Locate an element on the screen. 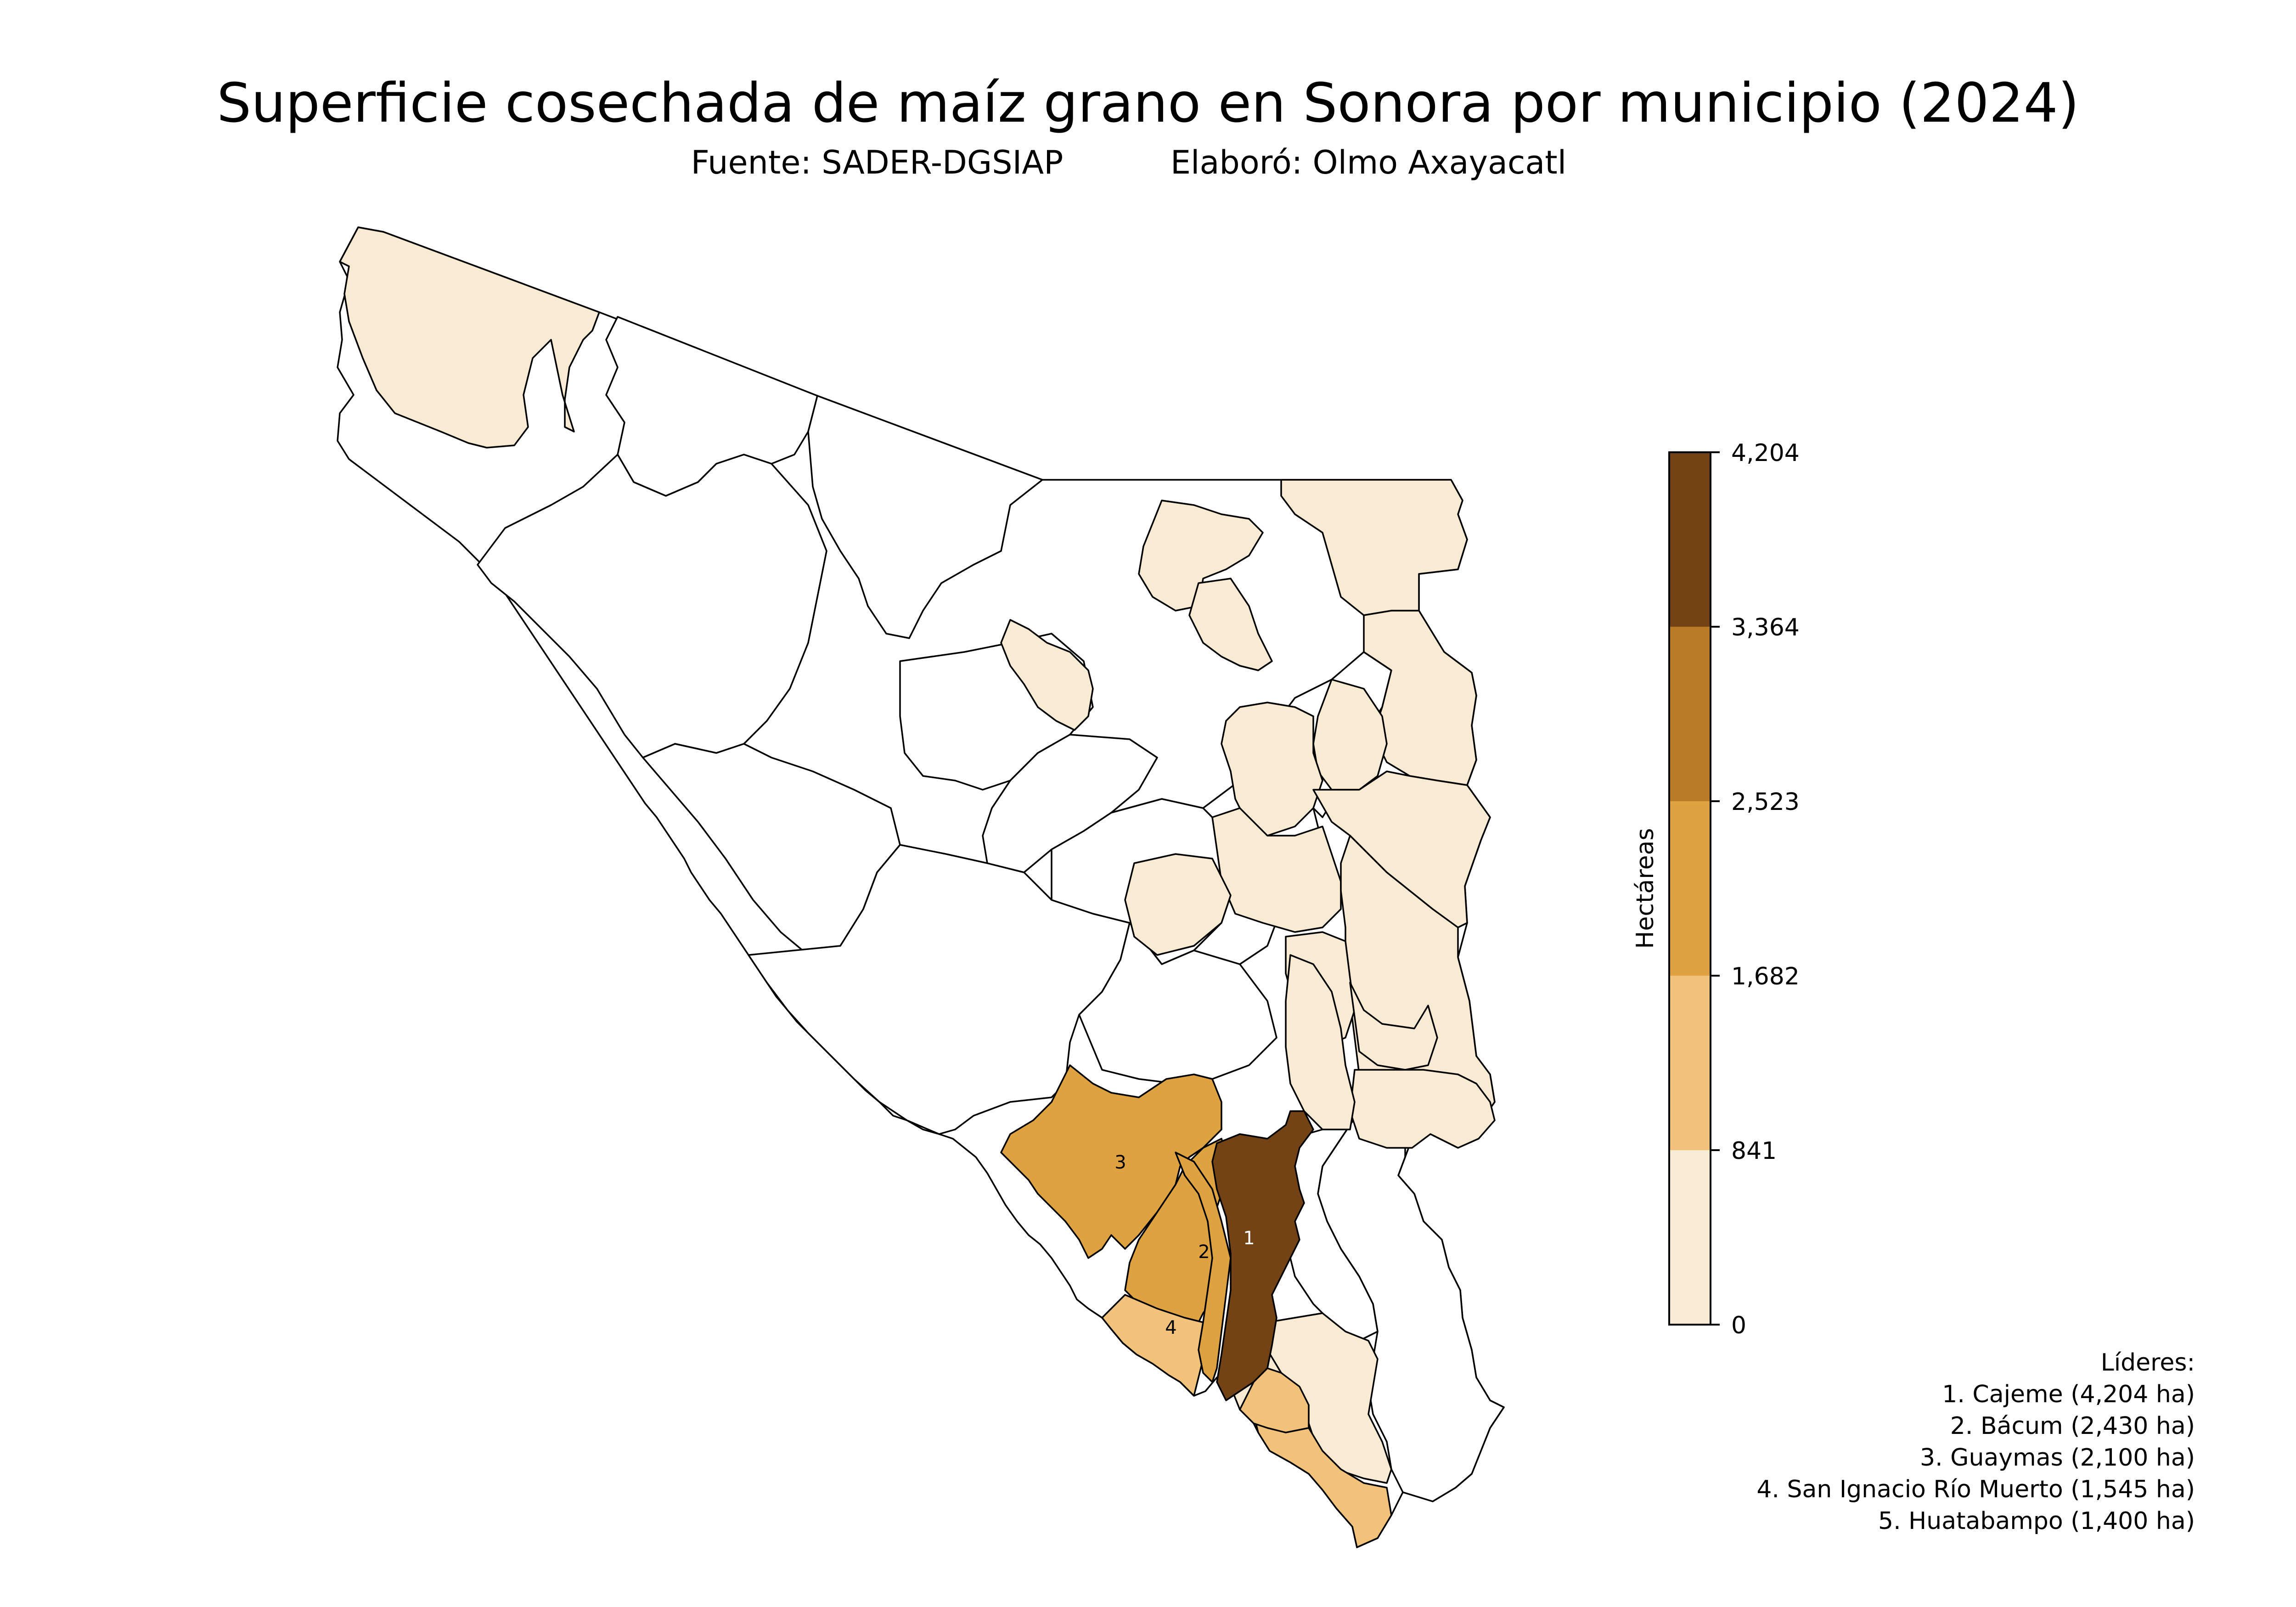  colorbar-tick-label-5: 841 is located at coordinates (1754, 1151).